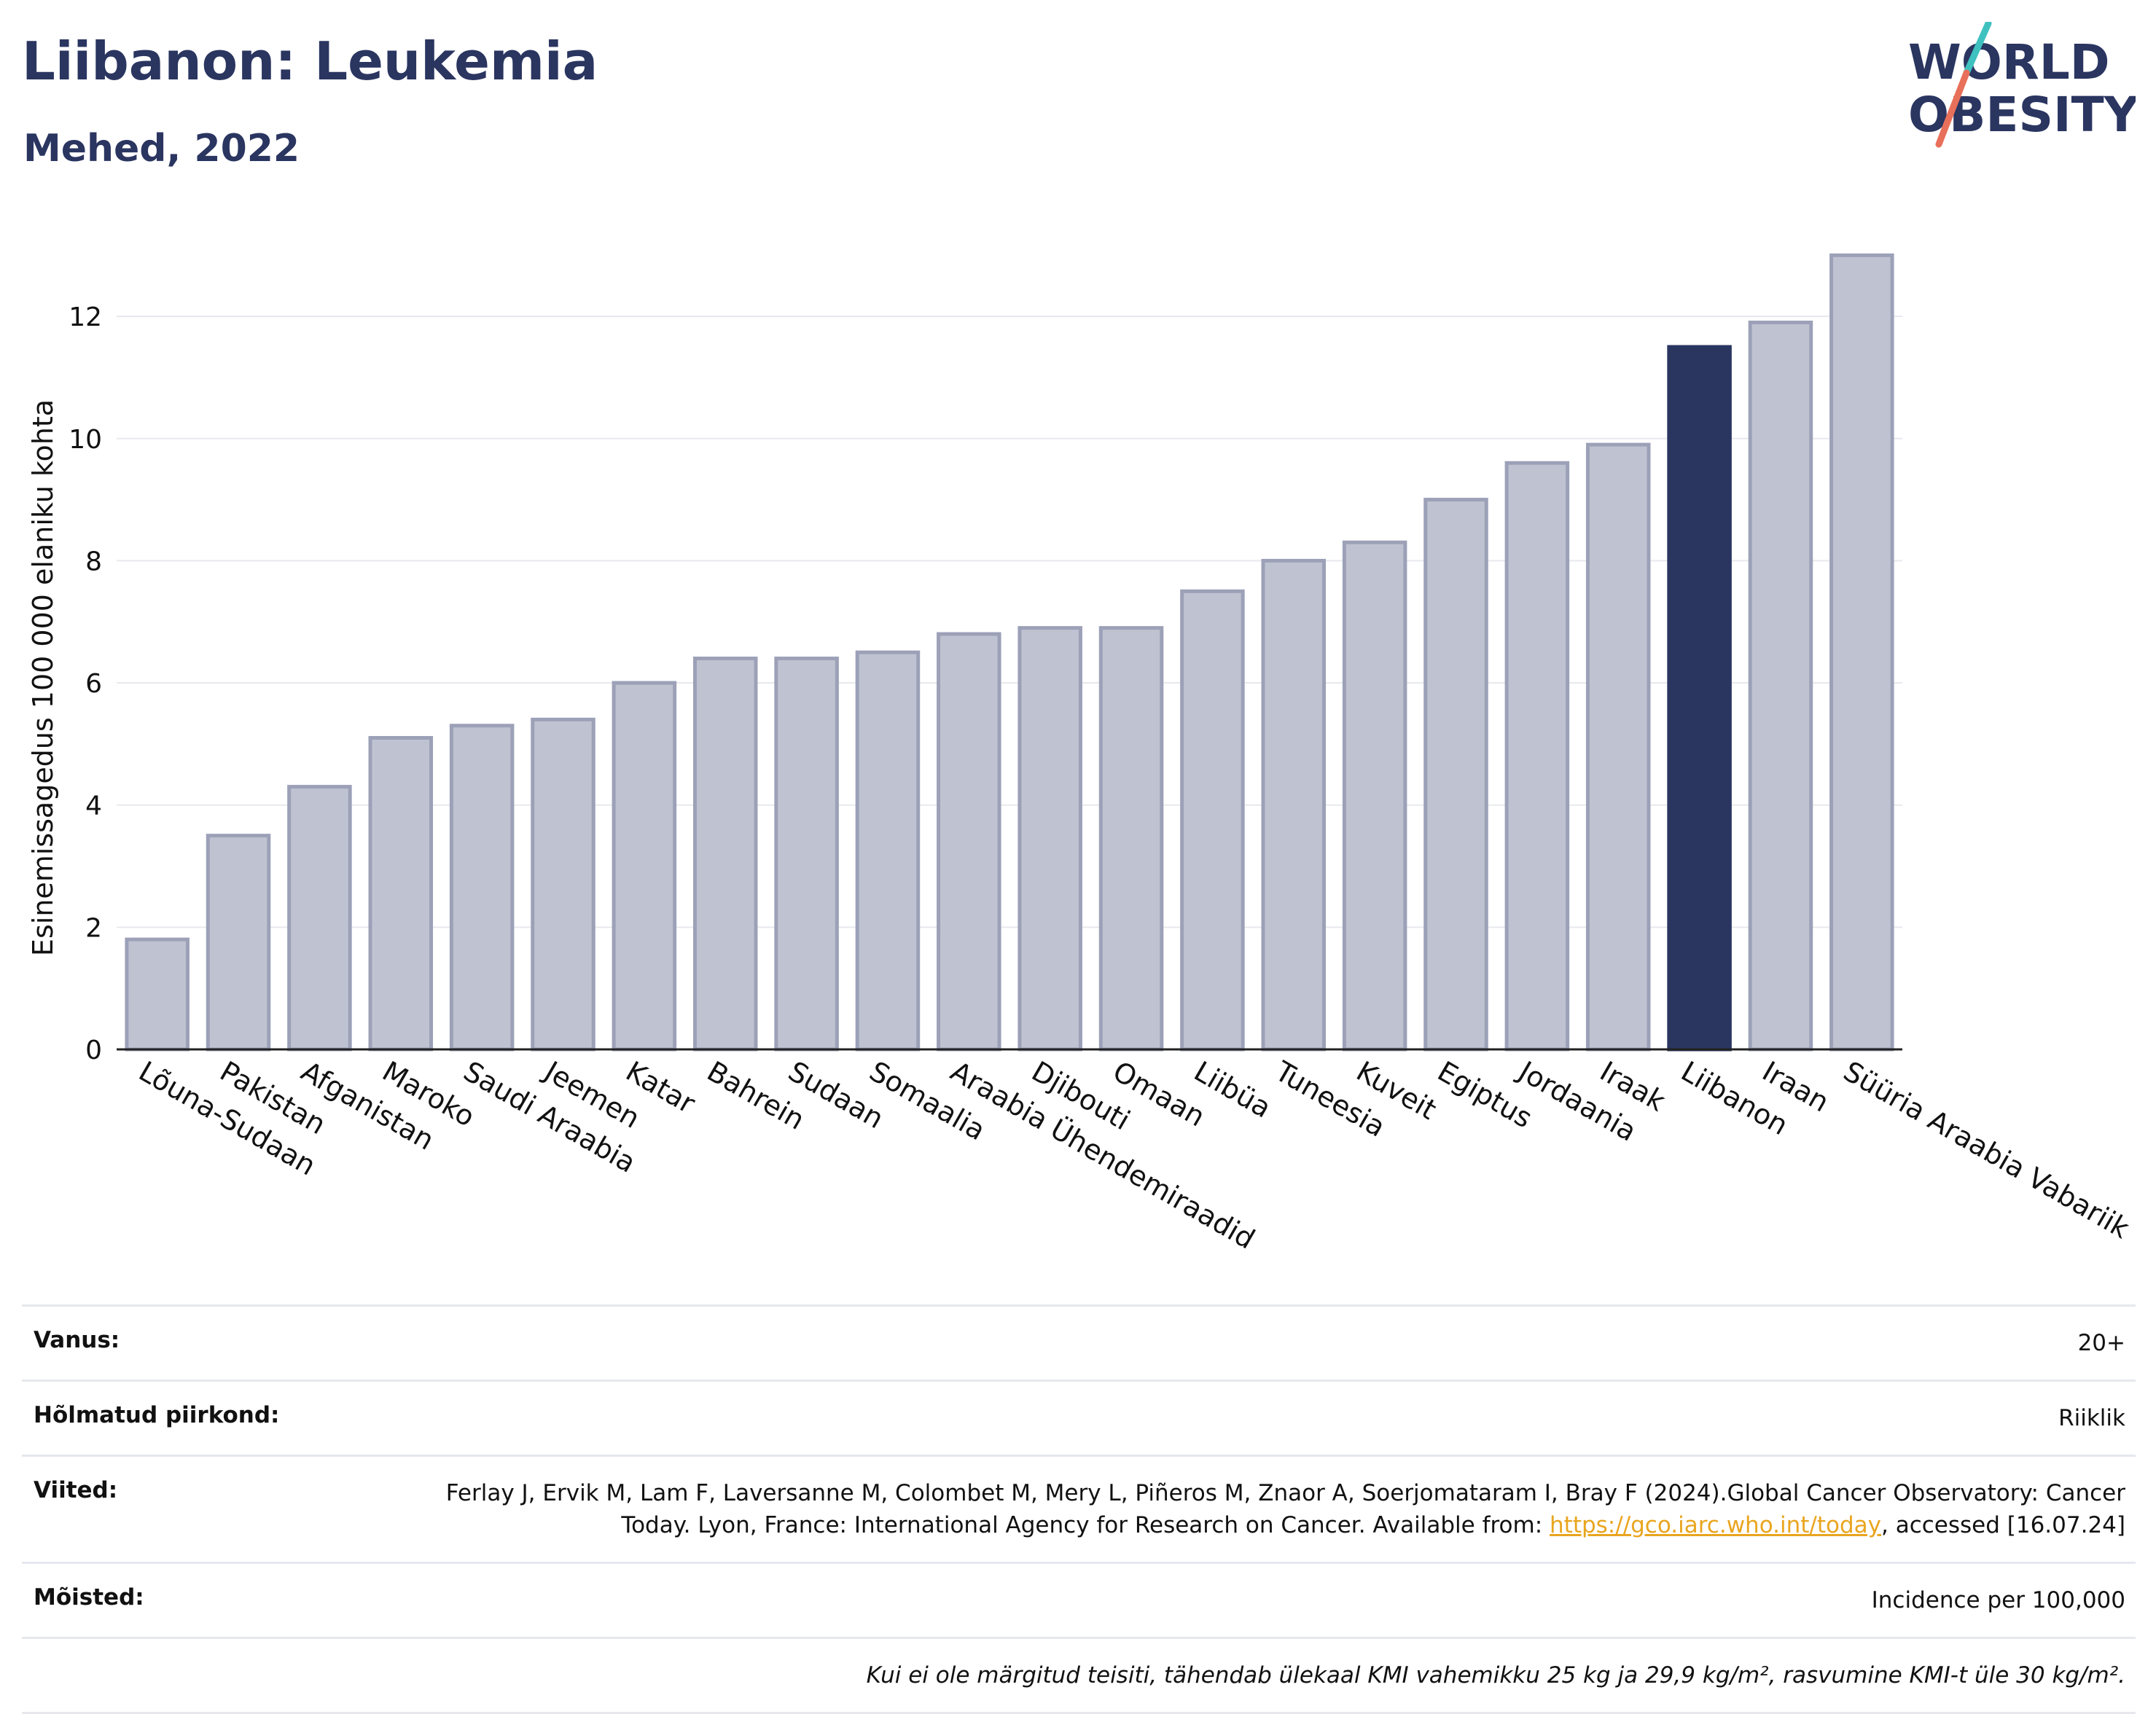  I want to click on bar-iraak, so click(1618, 747).